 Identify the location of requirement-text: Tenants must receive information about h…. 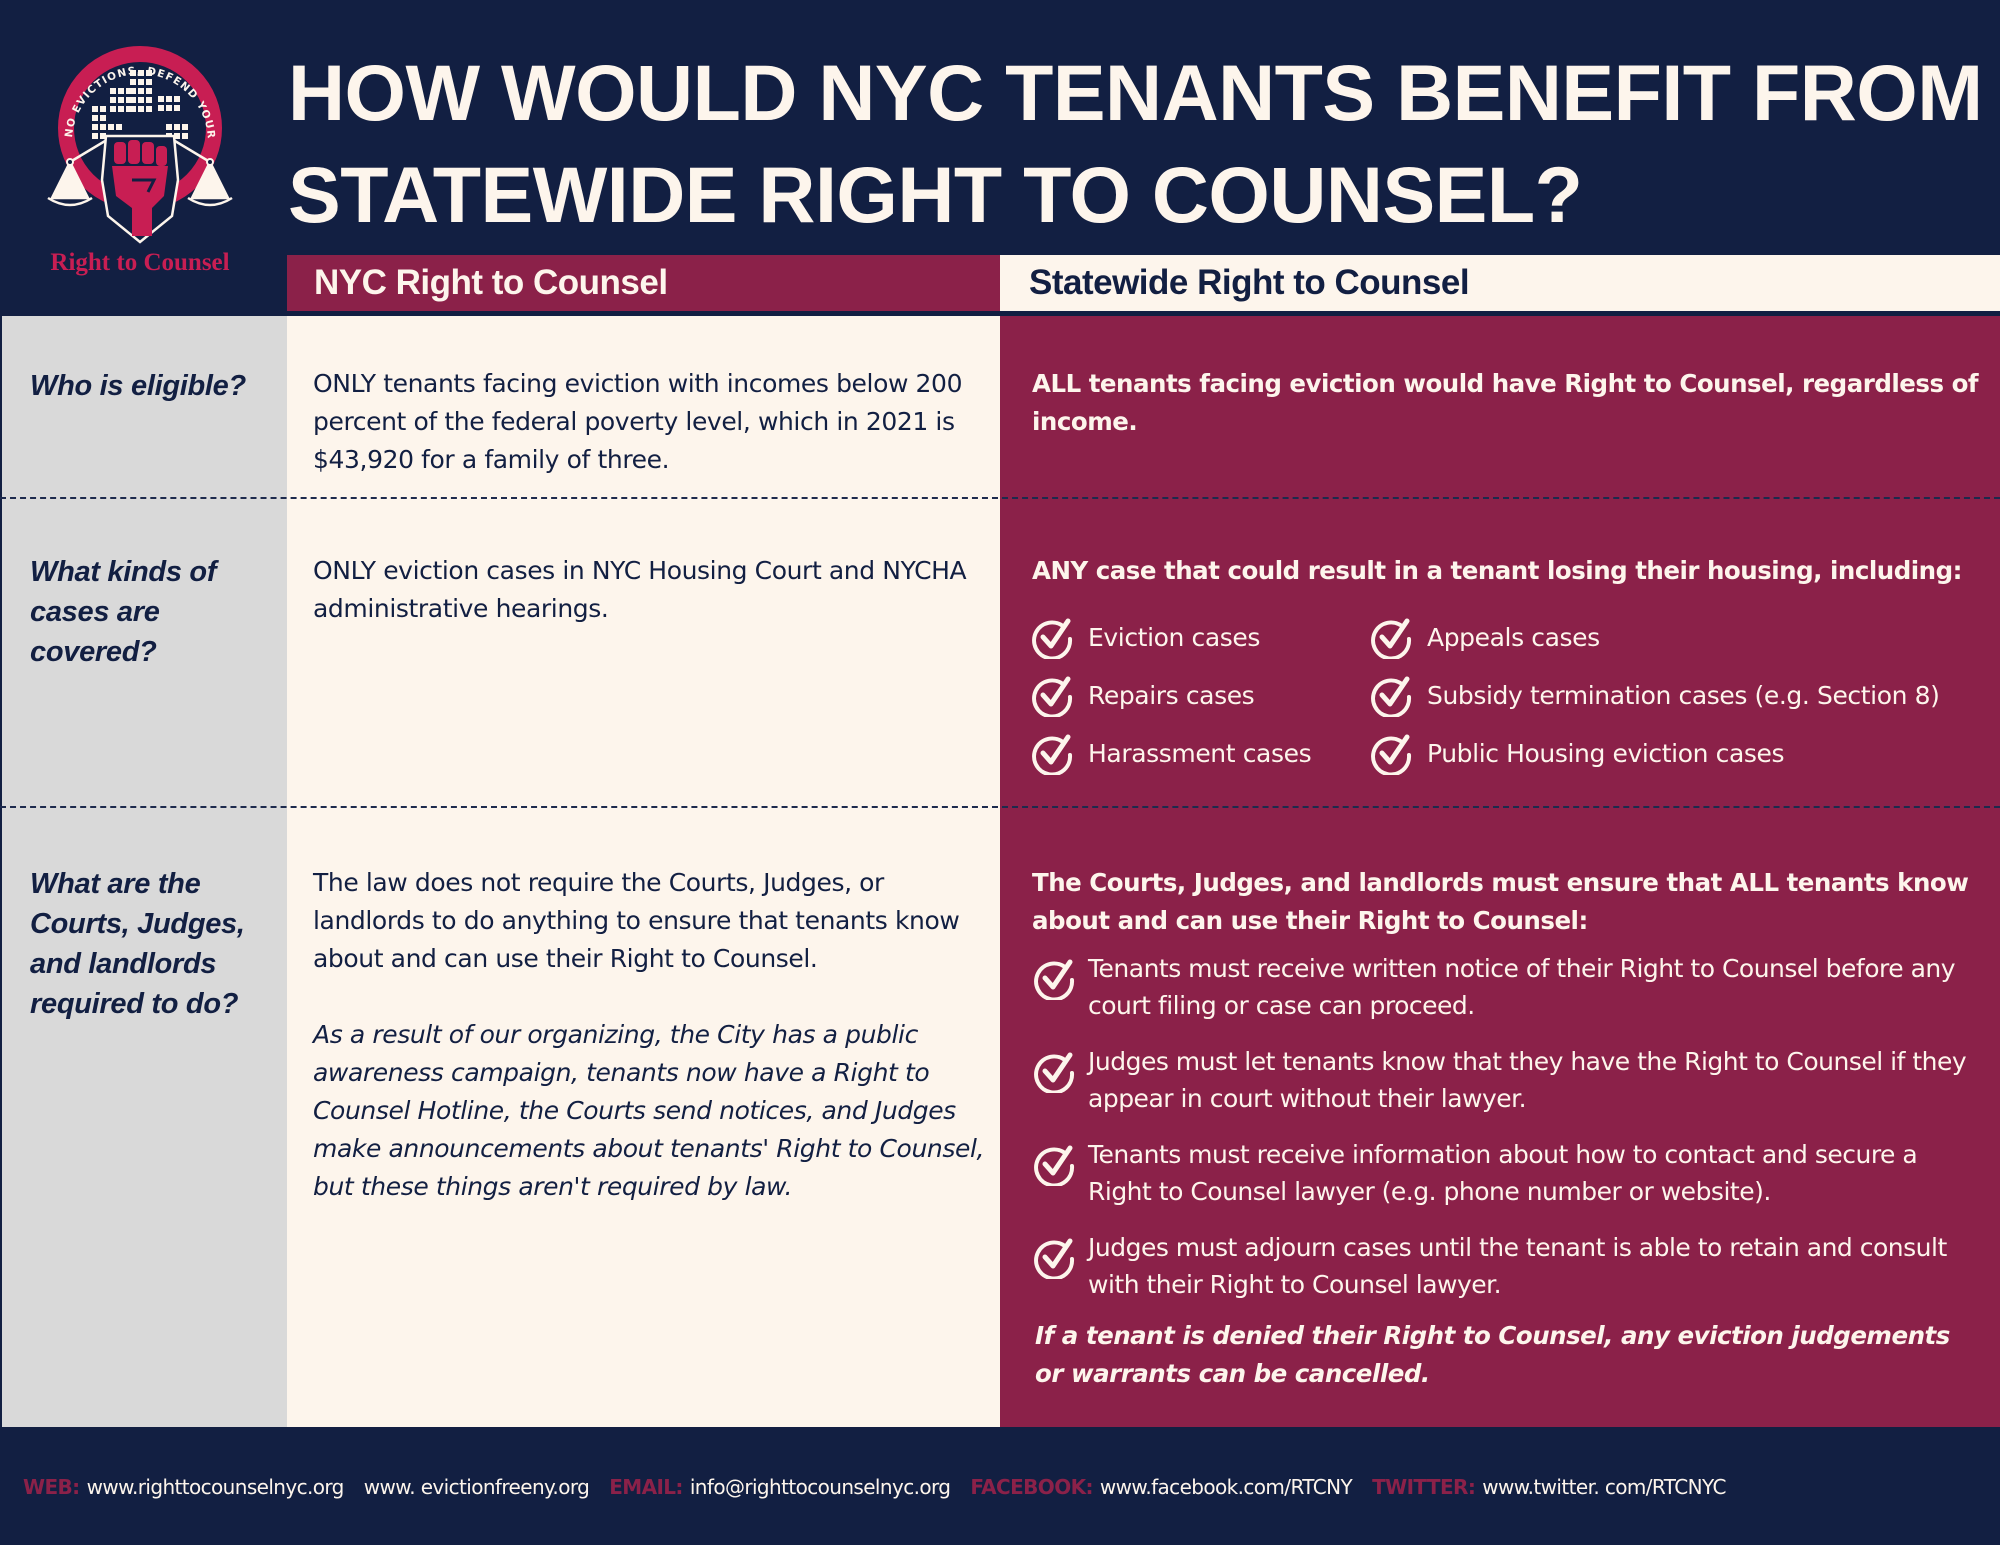
(1503, 1173).